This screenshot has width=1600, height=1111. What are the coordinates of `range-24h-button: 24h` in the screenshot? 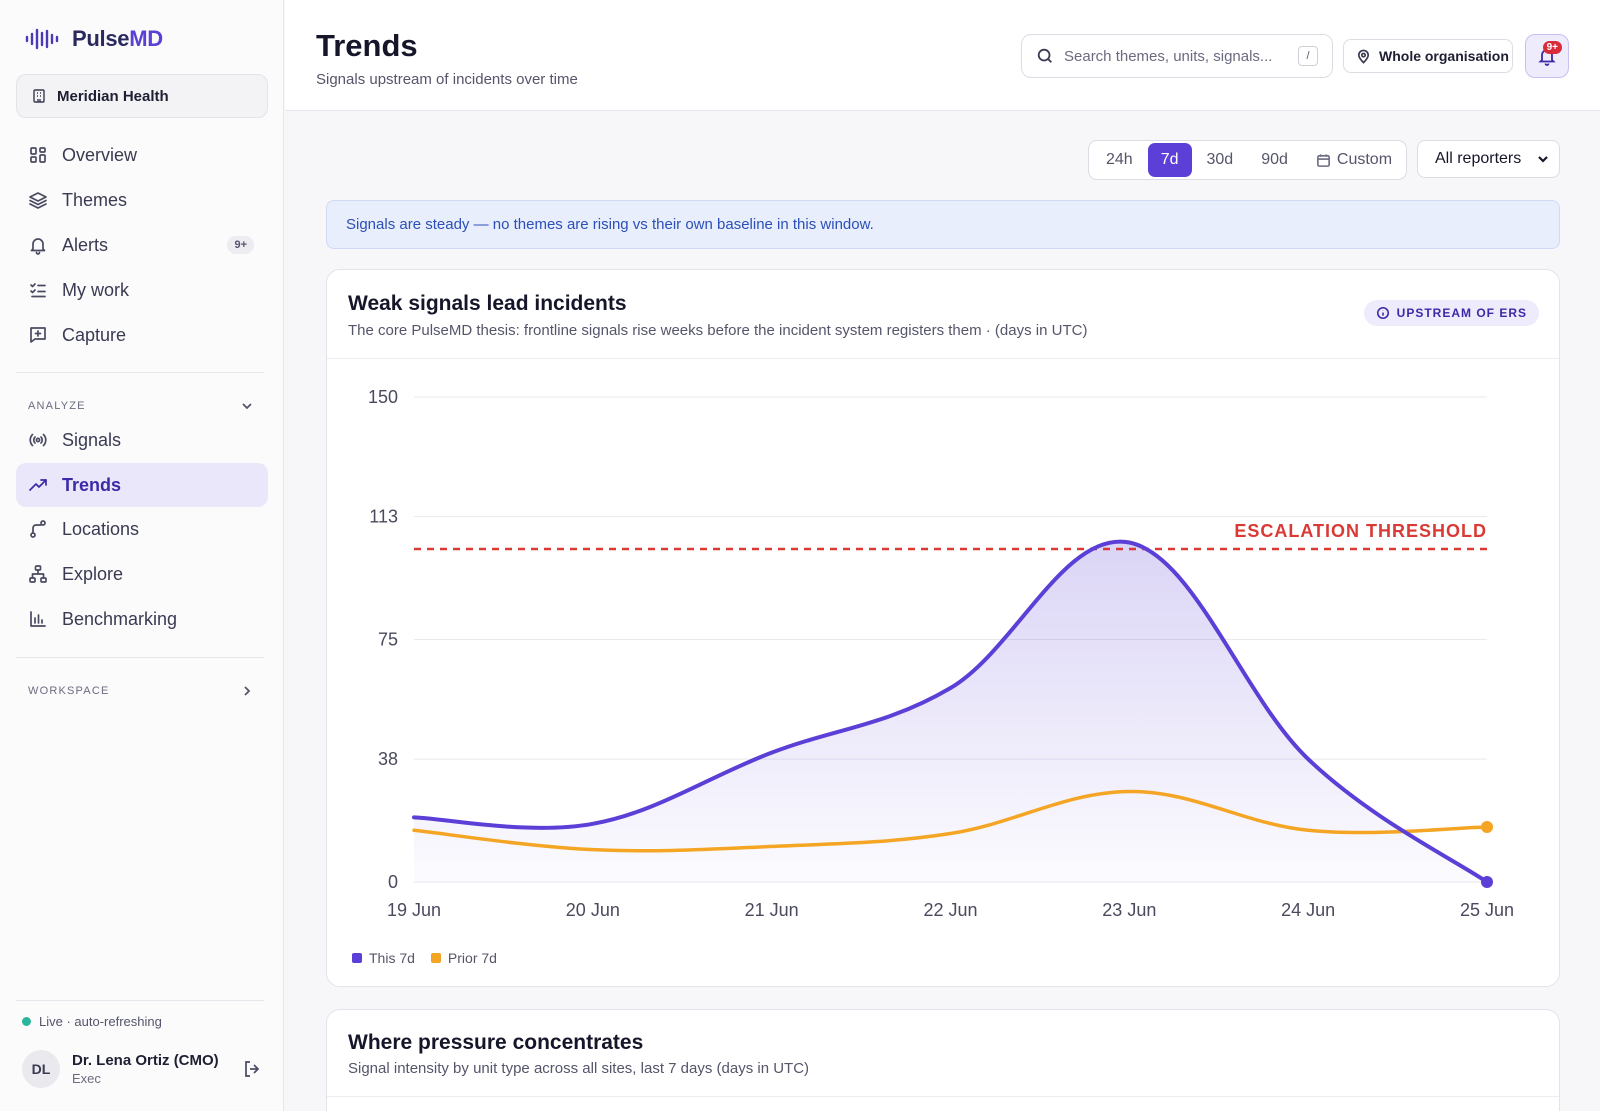 It's located at (1119, 159).